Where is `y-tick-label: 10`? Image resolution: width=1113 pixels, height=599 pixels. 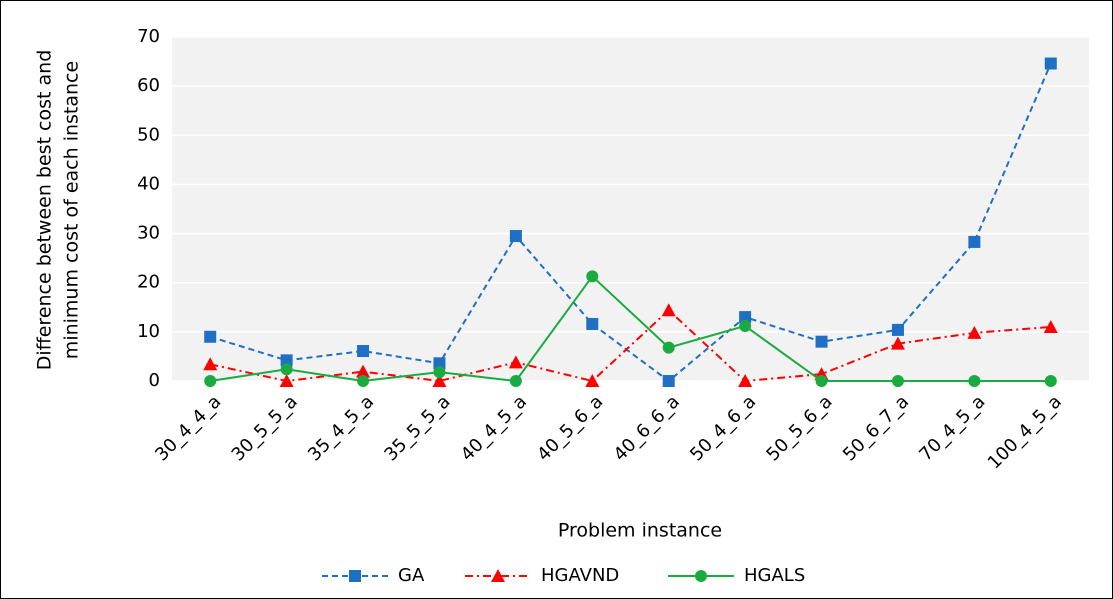
y-tick-label: 10 is located at coordinates (148, 331).